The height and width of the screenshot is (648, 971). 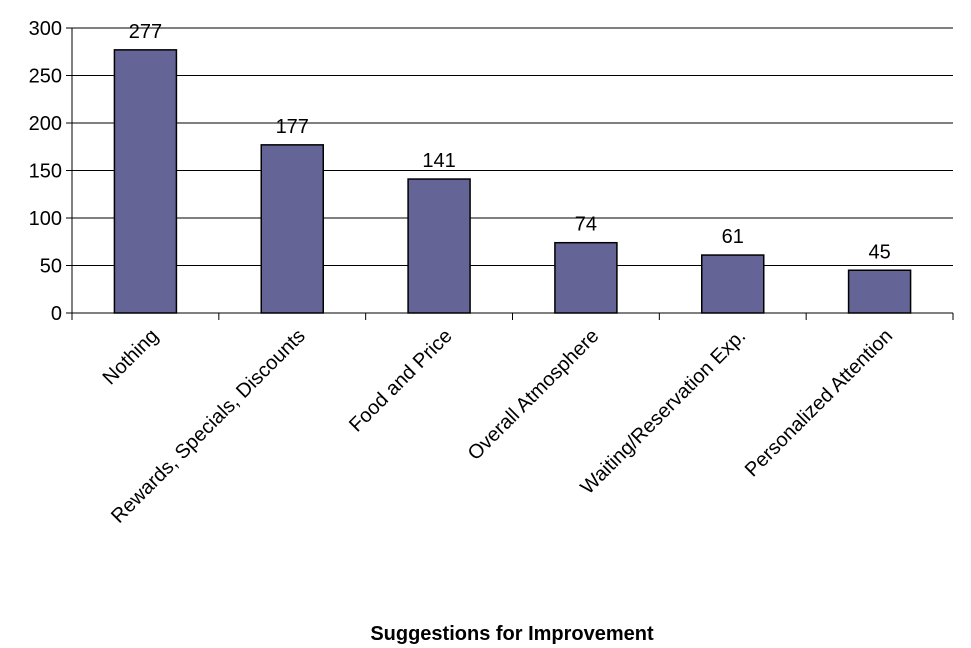 What do you see at coordinates (56, 314) in the screenshot?
I see `y-tick-label: 0` at bounding box center [56, 314].